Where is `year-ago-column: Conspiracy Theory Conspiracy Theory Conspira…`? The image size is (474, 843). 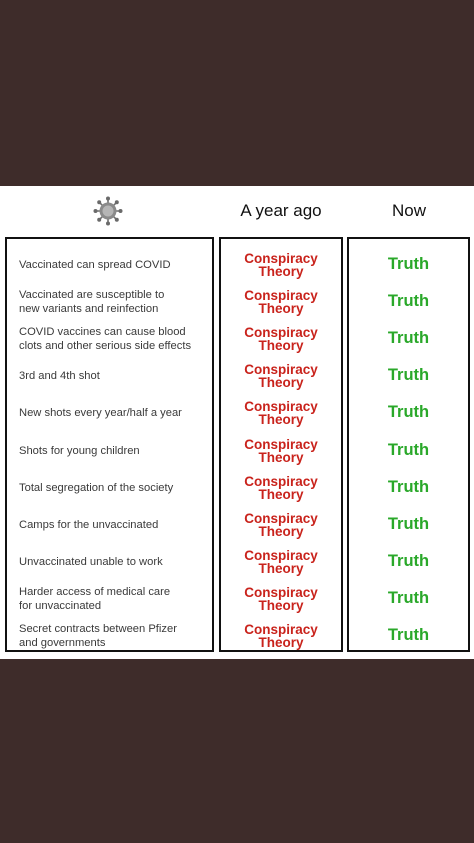
year-ago-column: Conspiracy Theory Conspiracy Theory Conspira… is located at coordinates (281, 444).